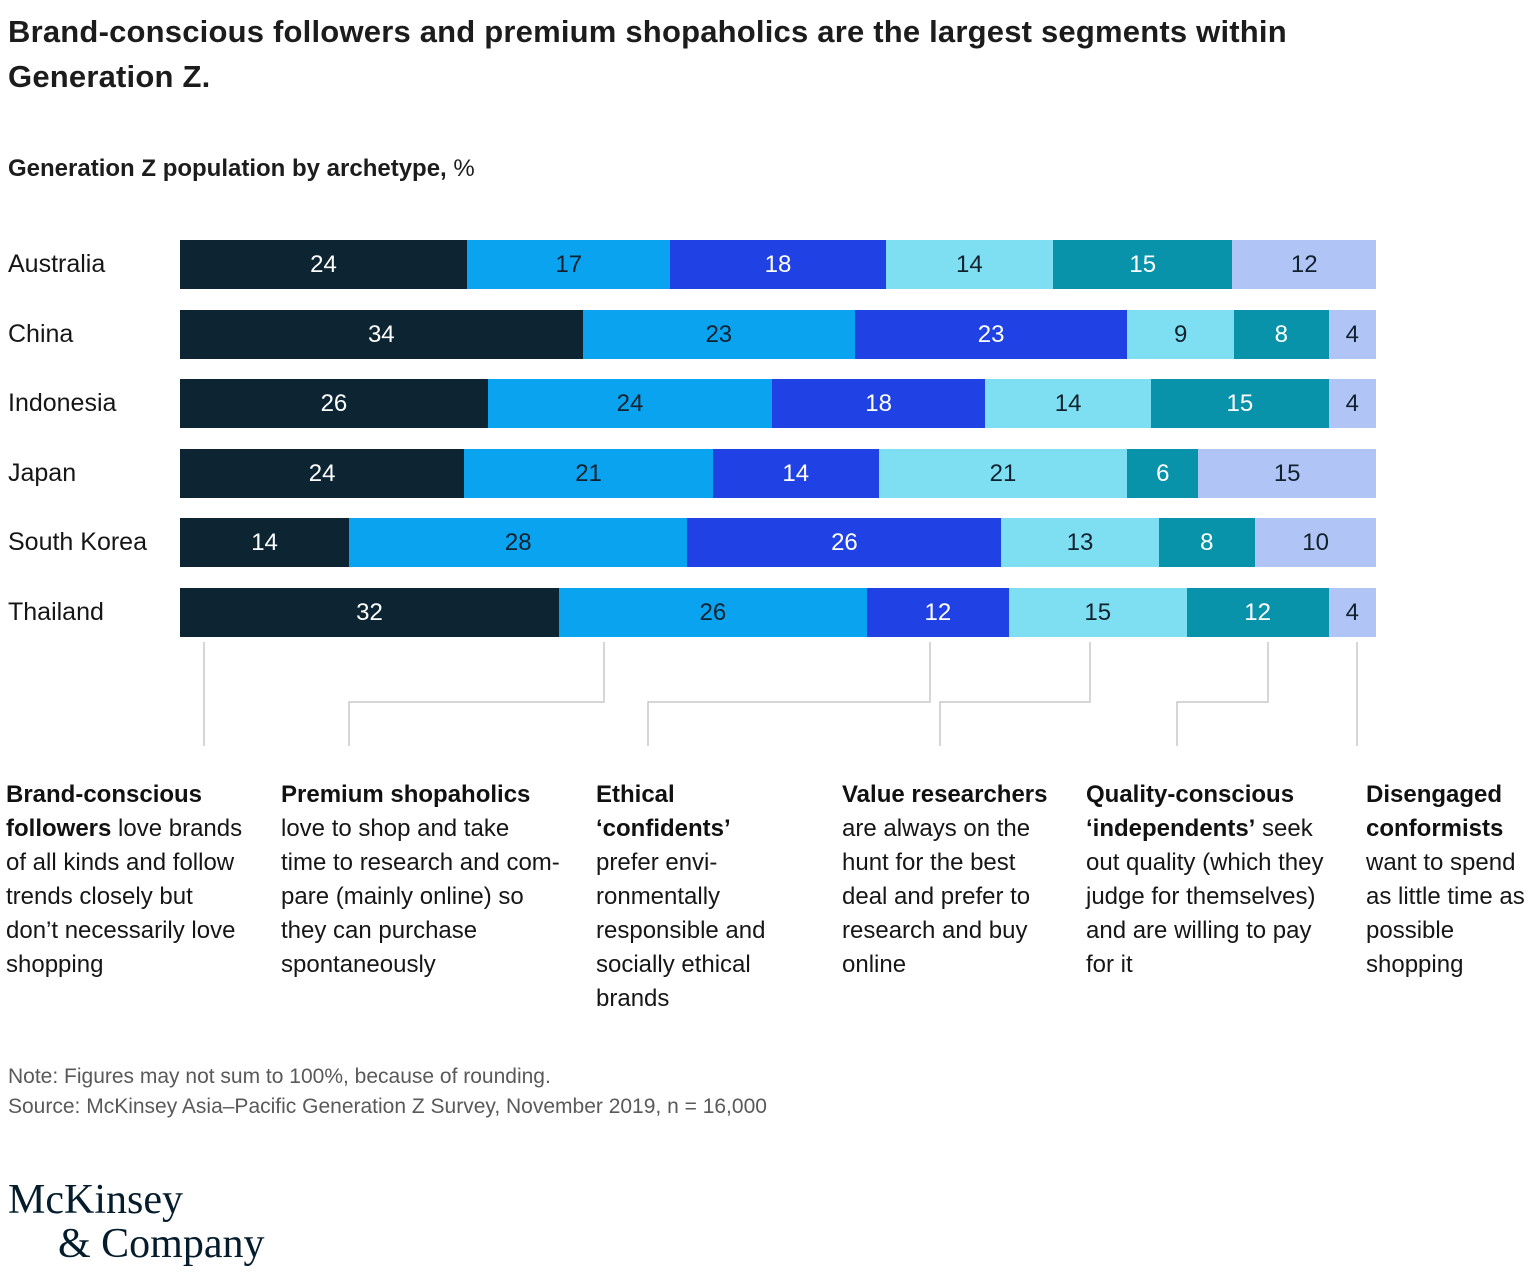 The width and height of the screenshot is (1536, 1272). I want to click on segment-value: 34, so click(381, 334).